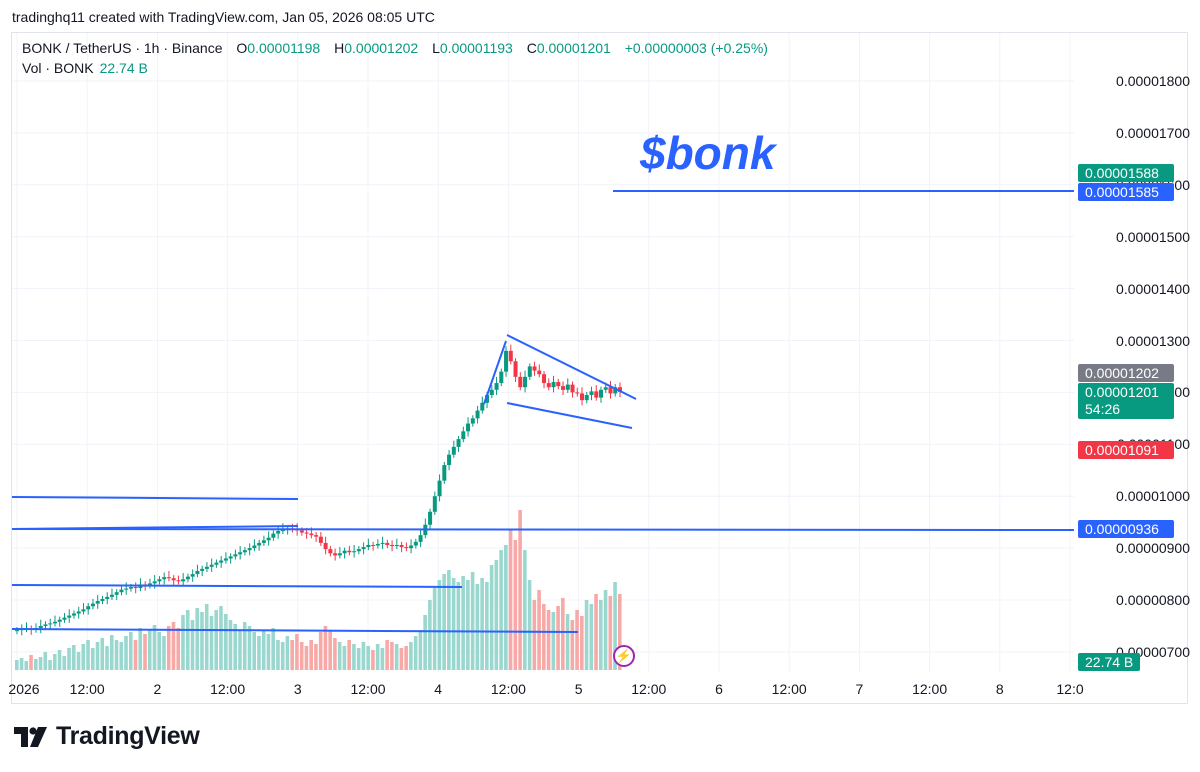  Describe the element at coordinates (122, 48) in the screenshot. I see `symbol-label: BONK / TetherUS · 1h · Binance` at that location.